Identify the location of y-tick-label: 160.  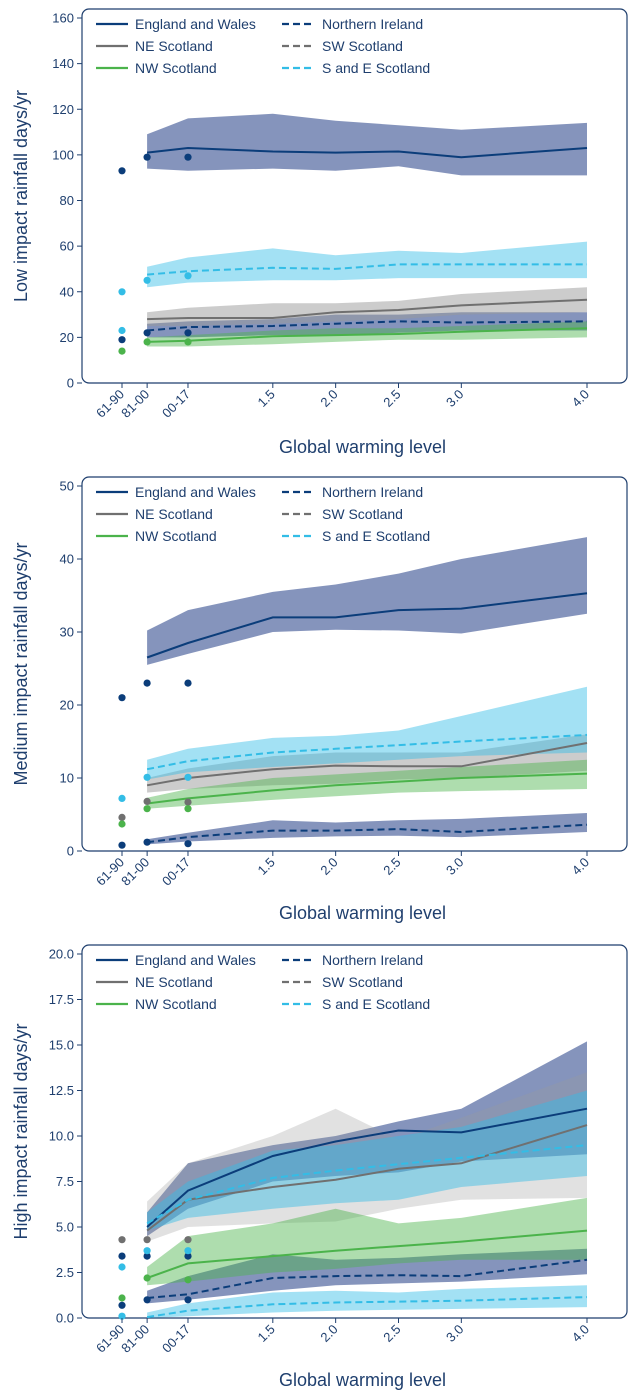
(63, 18).